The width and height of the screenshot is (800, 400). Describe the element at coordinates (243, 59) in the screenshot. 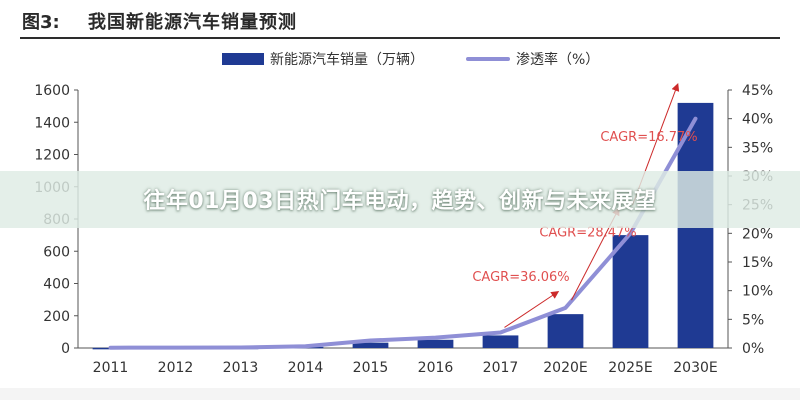

I see `legend-bar-swatch` at that location.